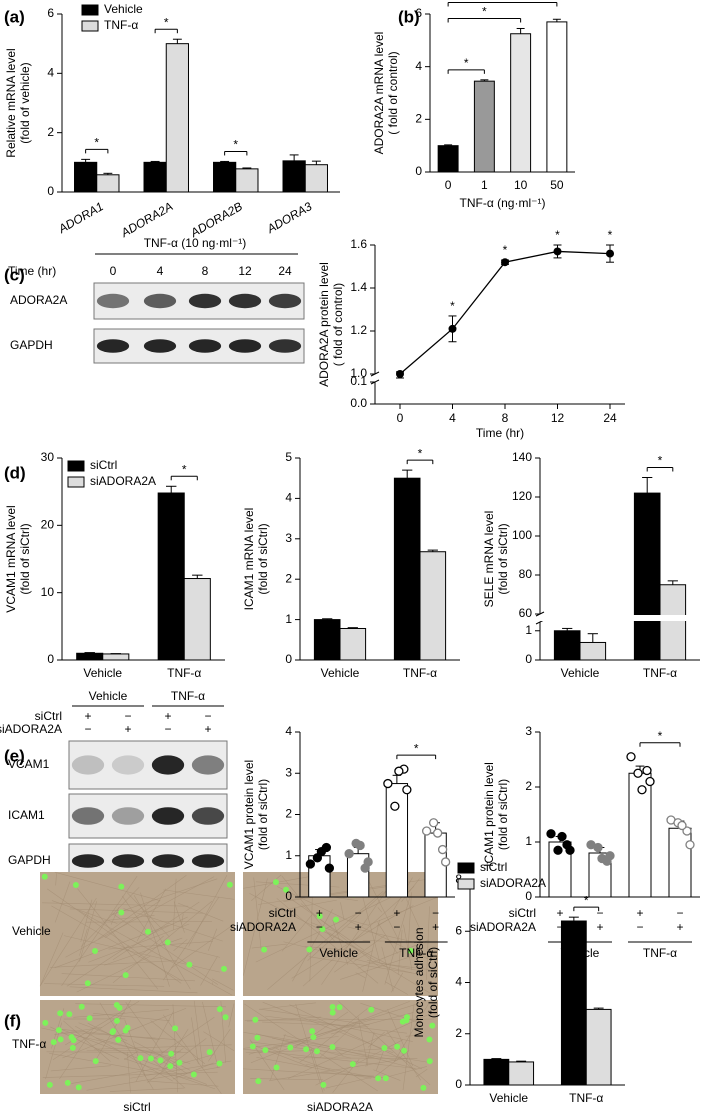 This screenshot has width=709, height=1115. What do you see at coordinates (48, 457) in the screenshot?
I see `y-tick-label: 30` at bounding box center [48, 457].